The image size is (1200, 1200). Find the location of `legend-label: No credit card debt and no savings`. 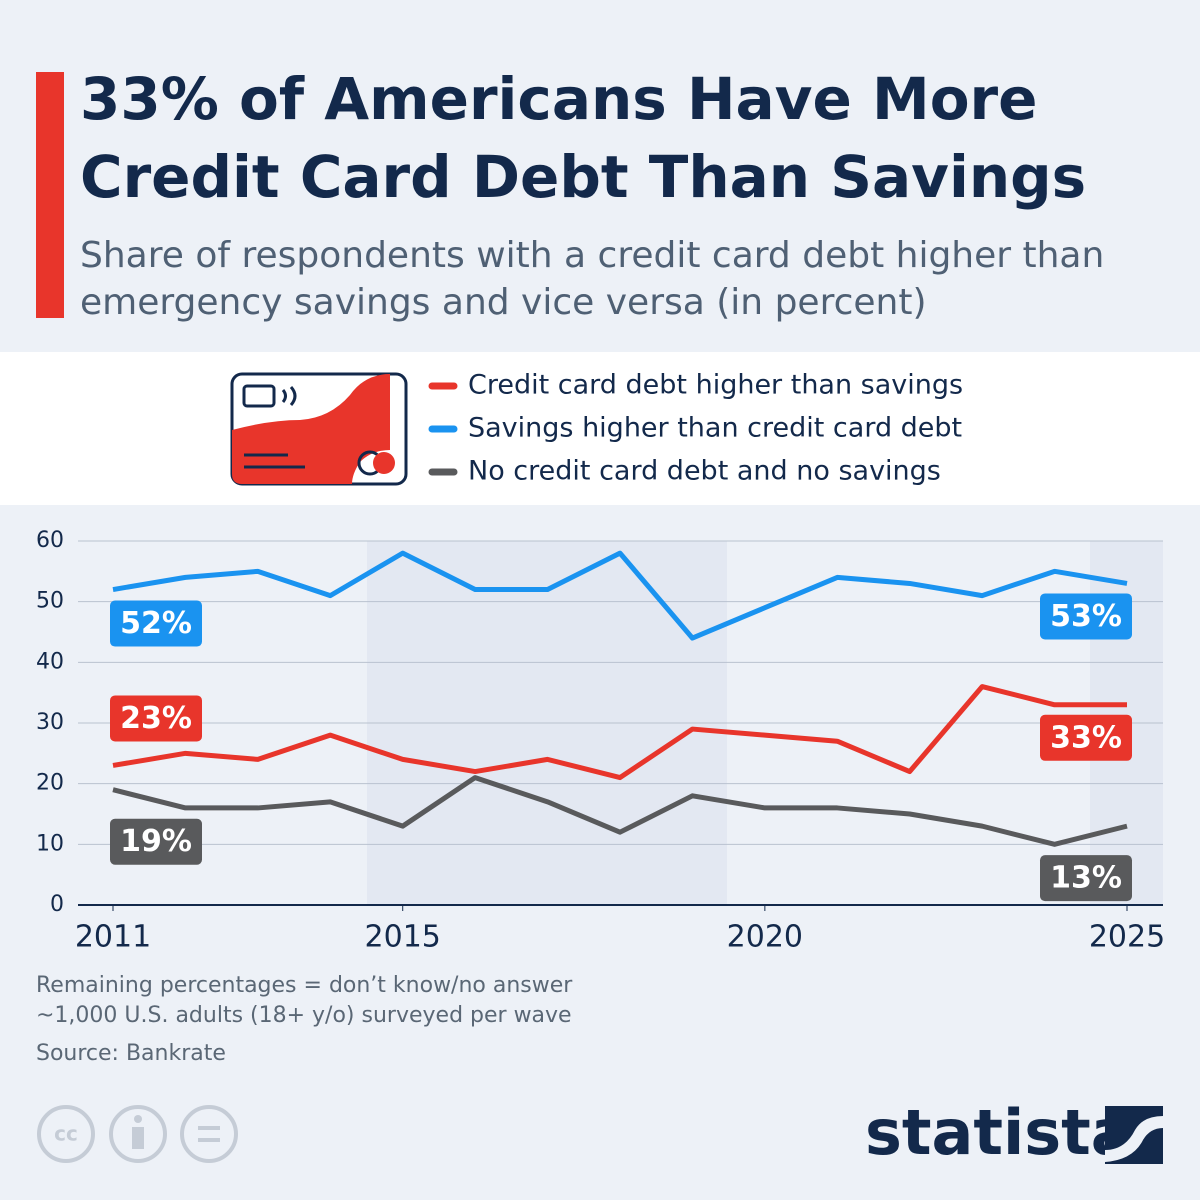

legend-label: No credit card debt and no savings is located at coordinates (704, 471).